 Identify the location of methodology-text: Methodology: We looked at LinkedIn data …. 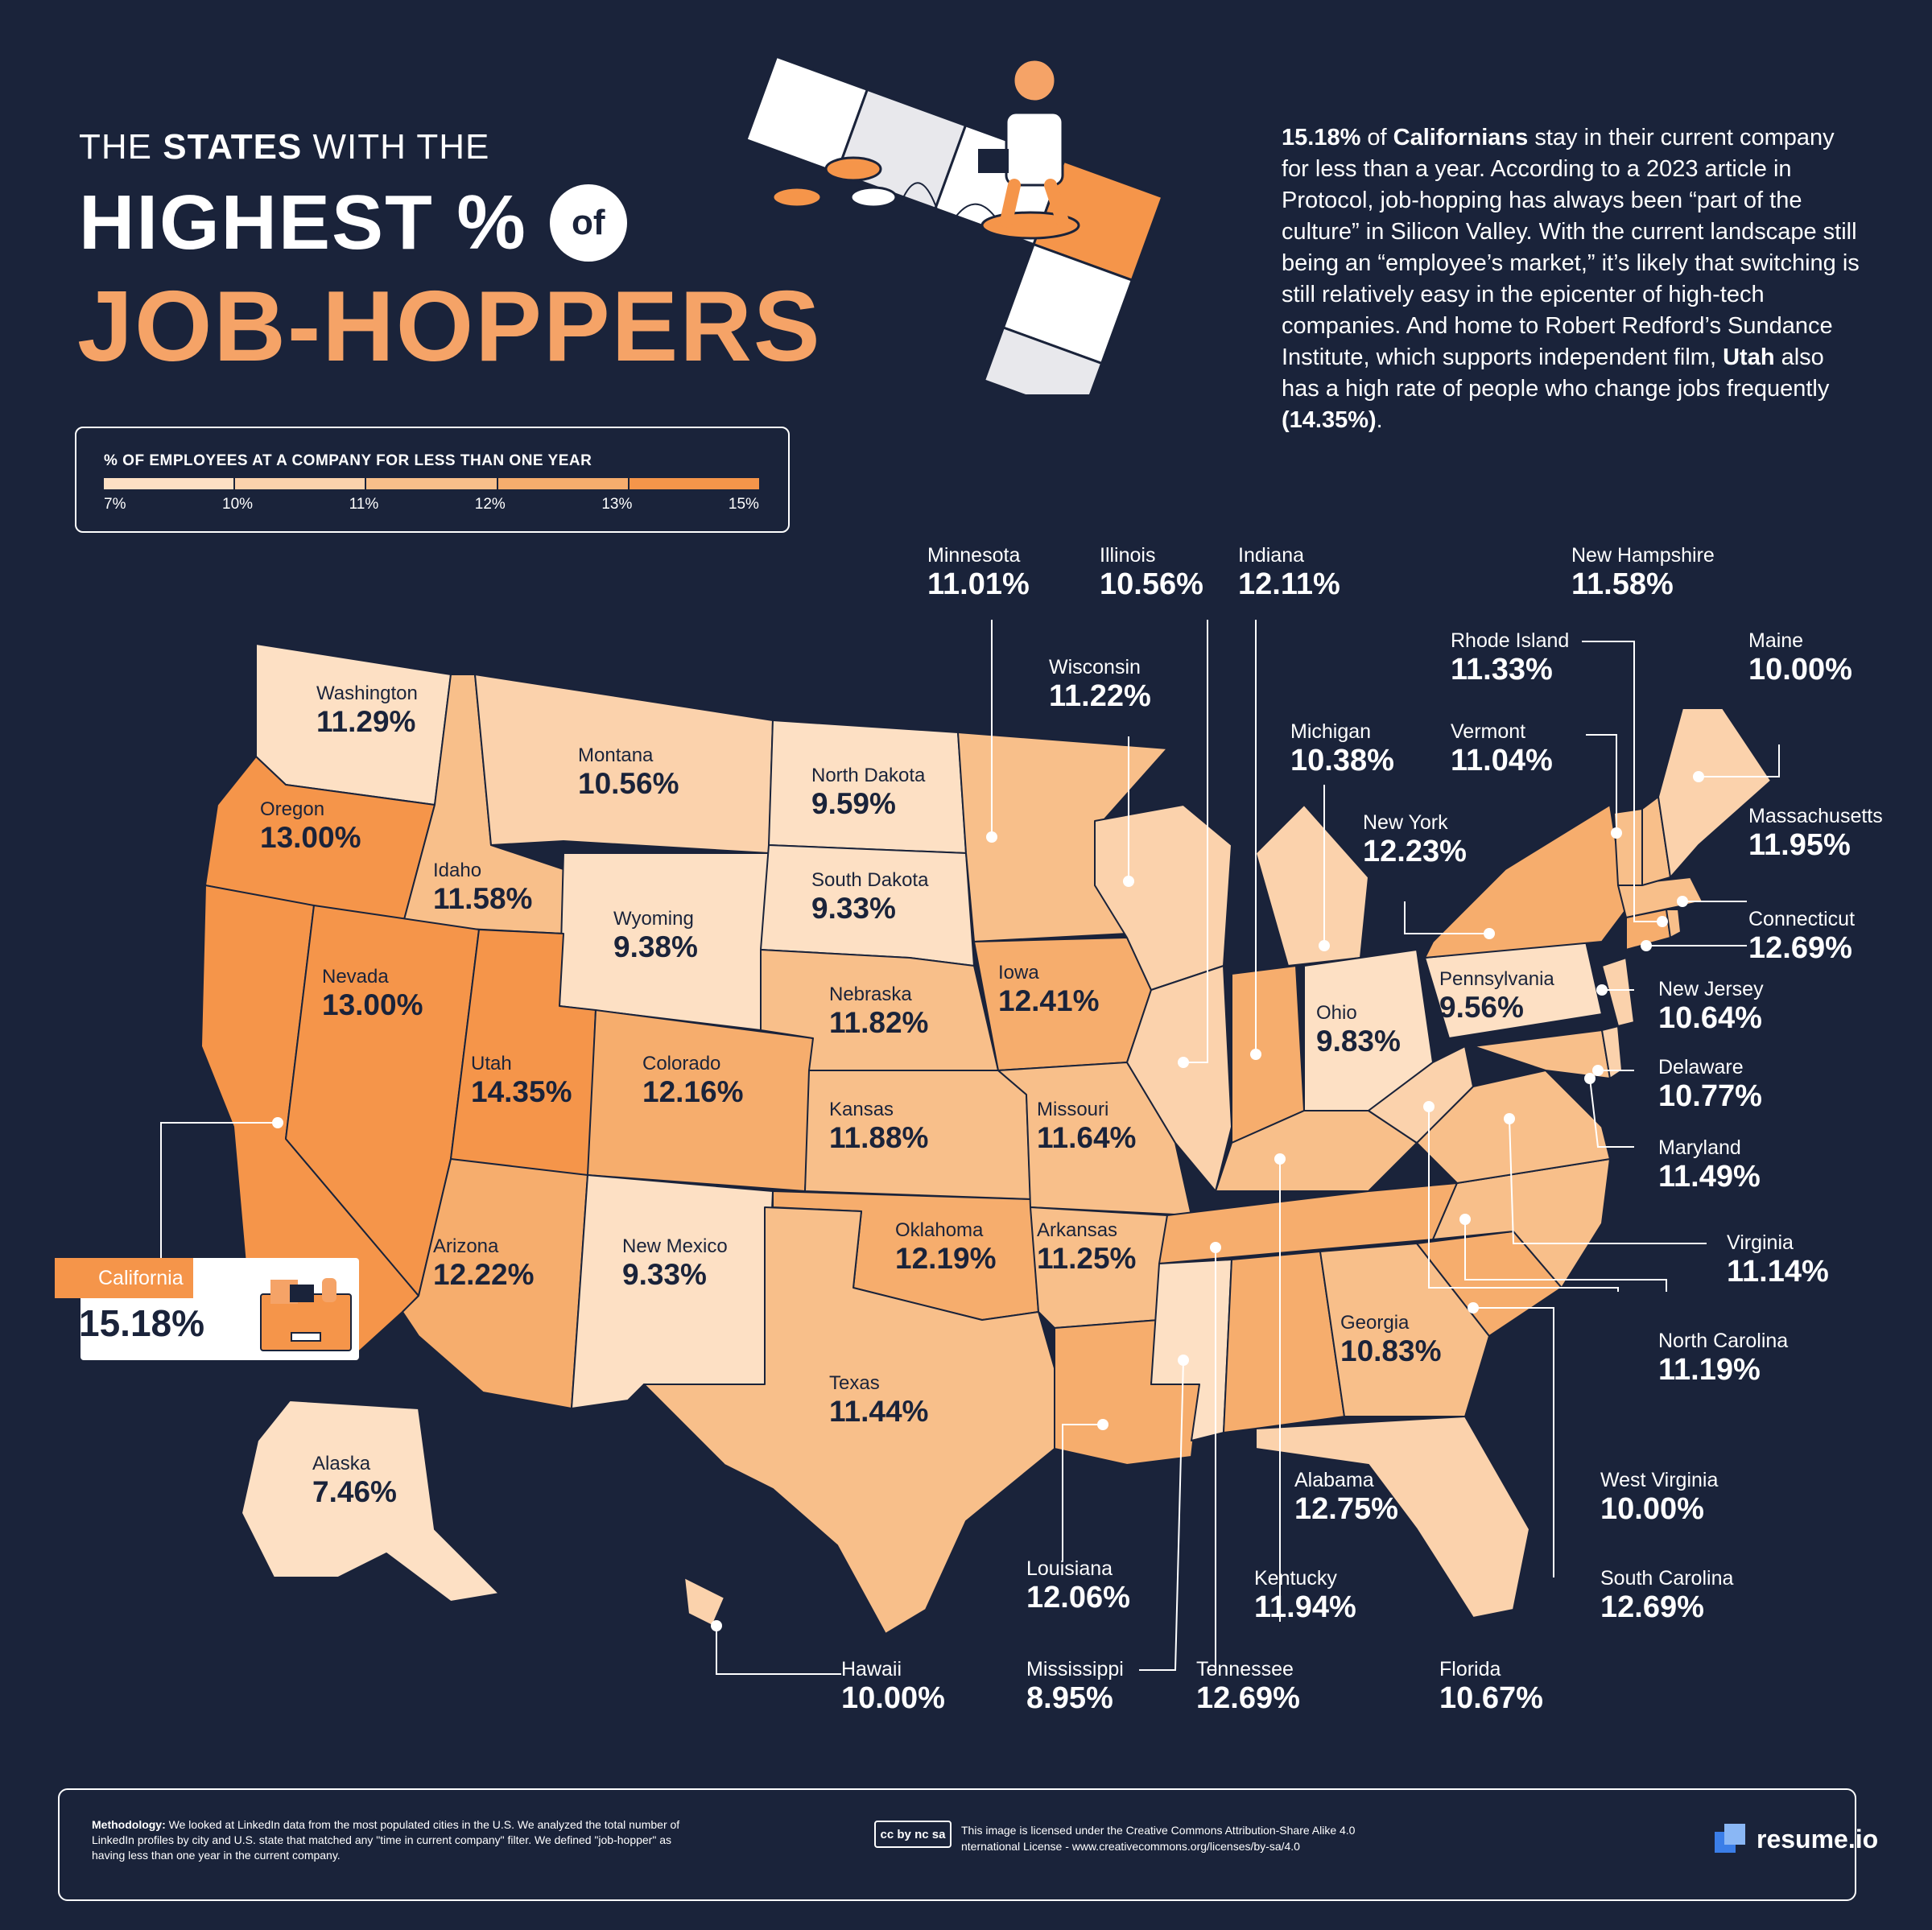
(386, 1840).